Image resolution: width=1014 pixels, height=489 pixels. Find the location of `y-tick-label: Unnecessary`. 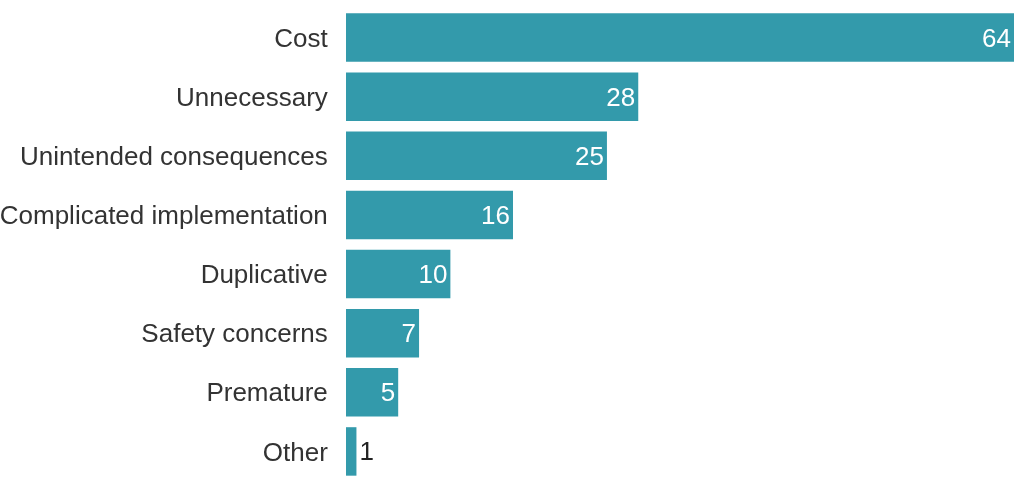

y-tick-label: Unnecessary is located at coordinates (252, 96).